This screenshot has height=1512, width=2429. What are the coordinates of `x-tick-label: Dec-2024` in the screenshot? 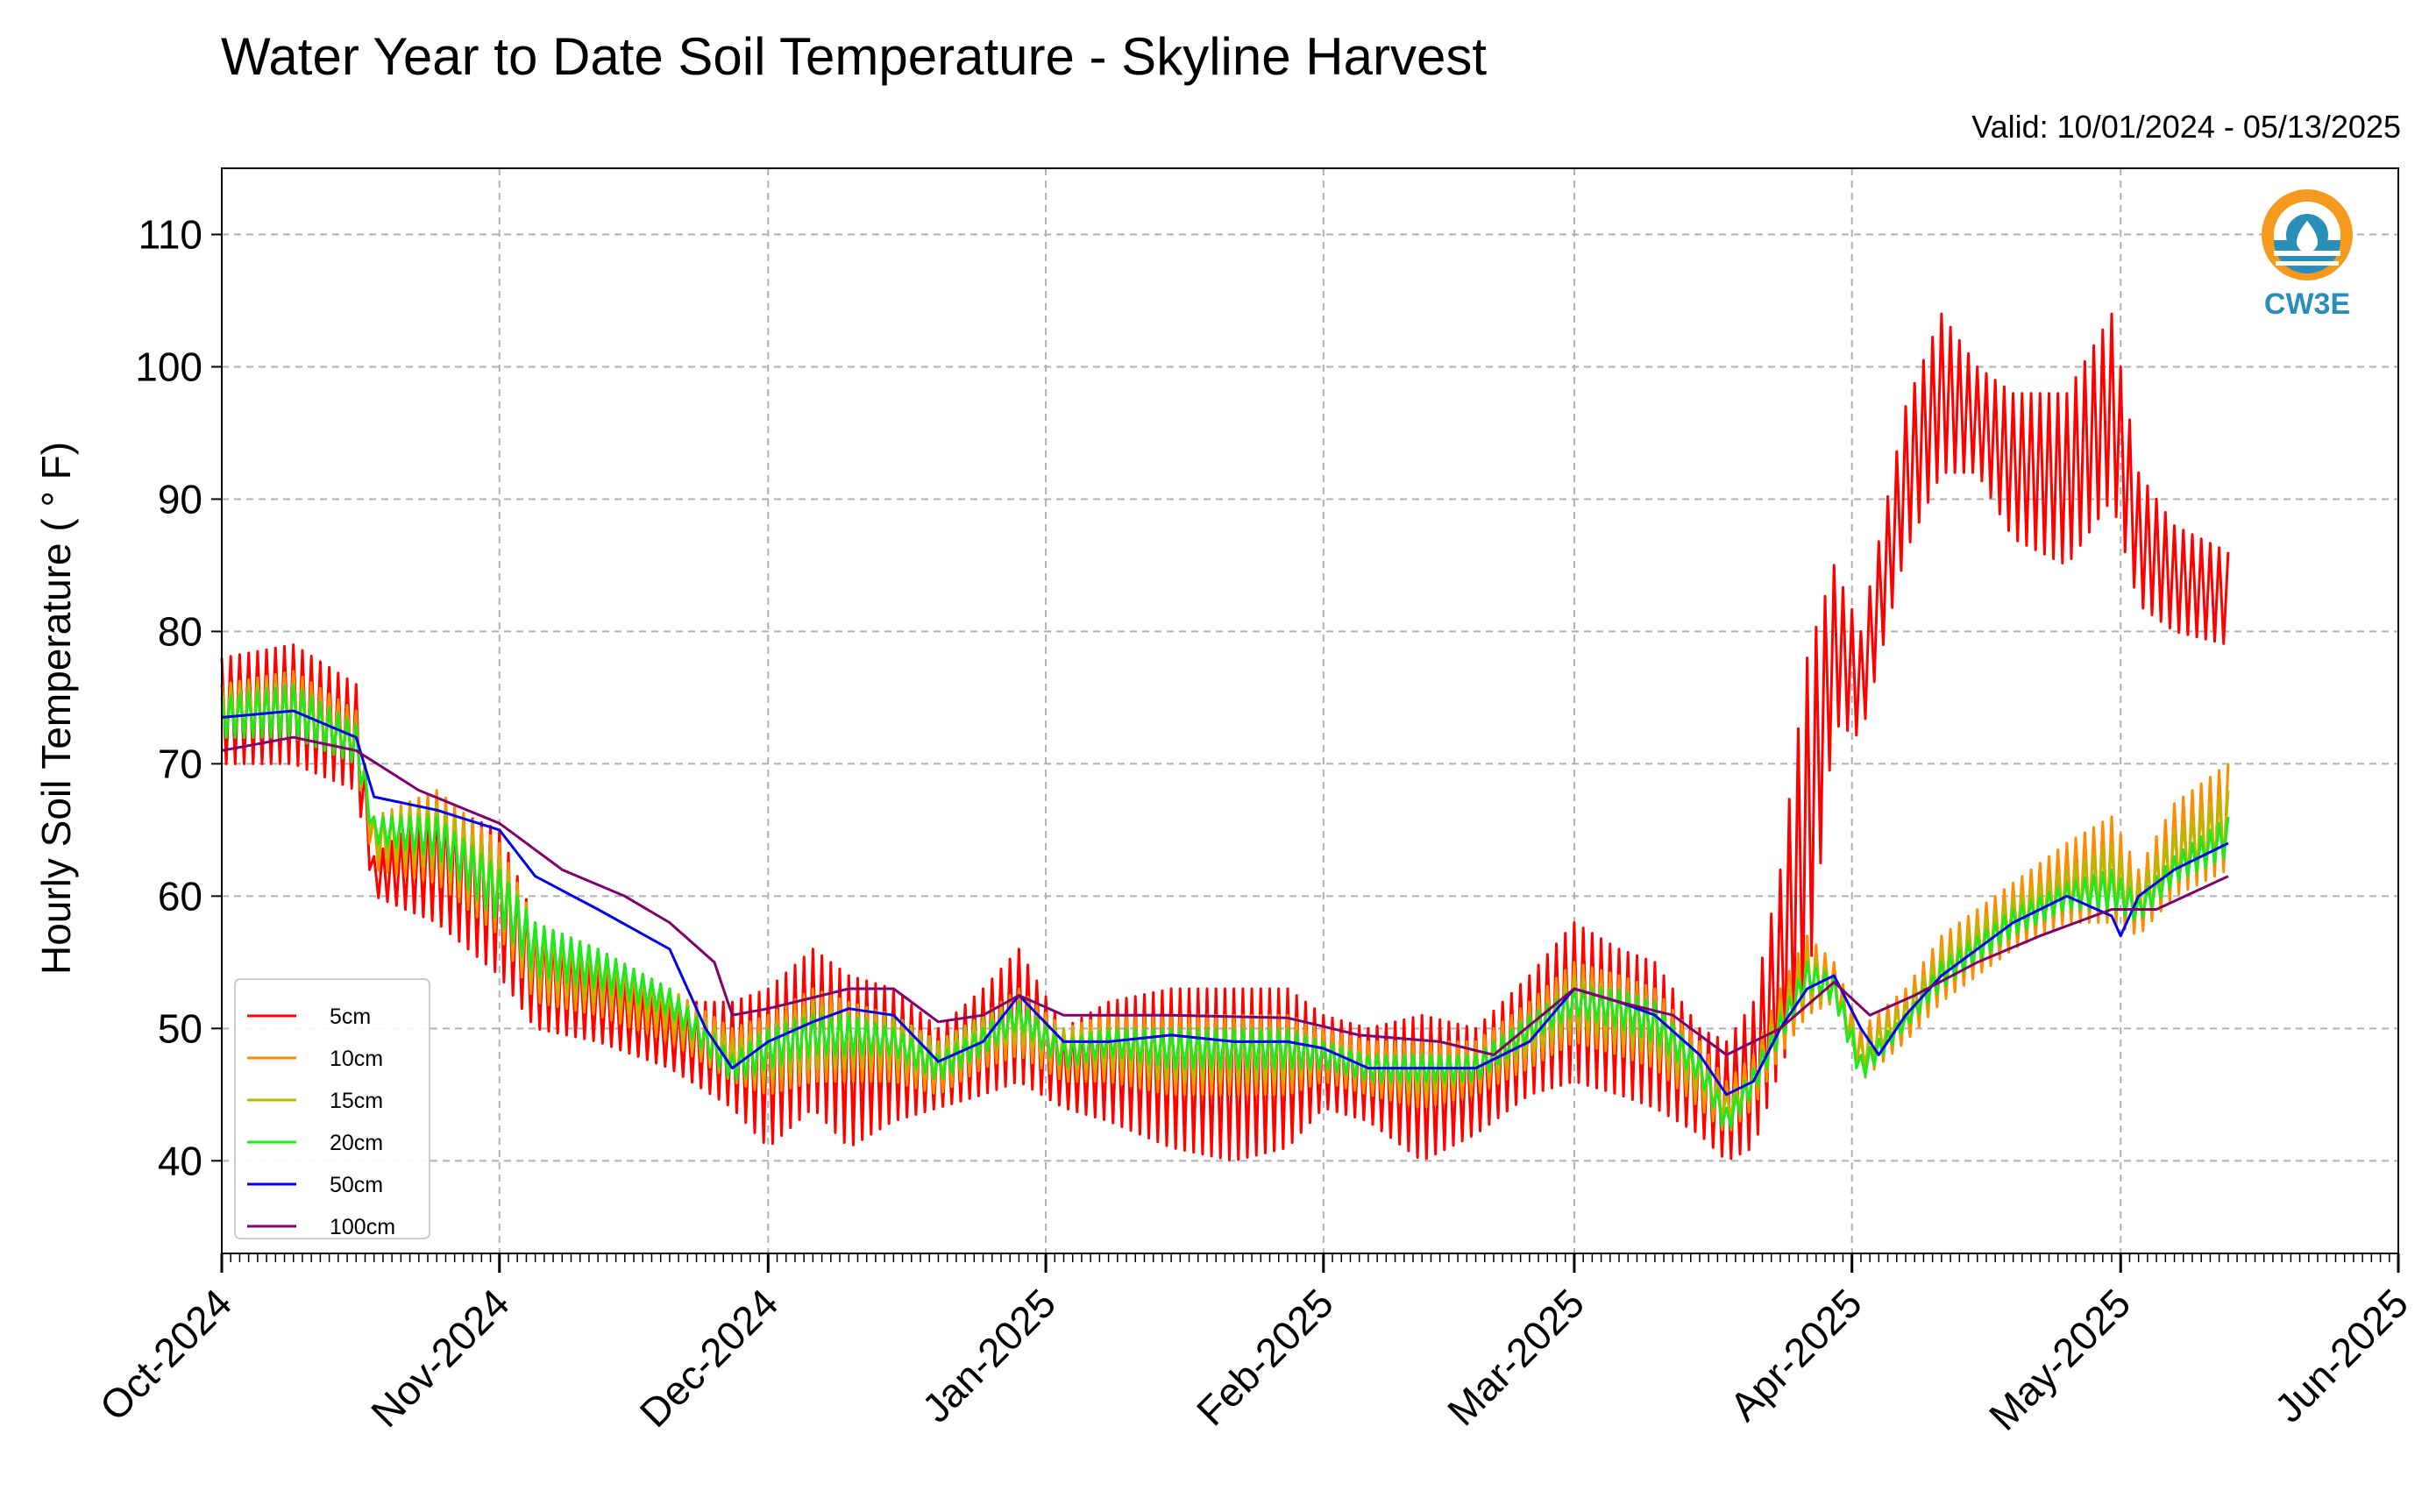 It's located at (709, 1358).